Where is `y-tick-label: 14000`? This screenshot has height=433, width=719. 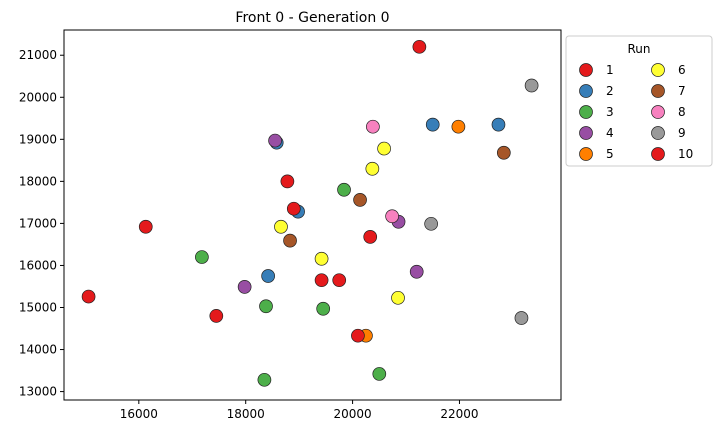 y-tick-label: 14000 is located at coordinates (38, 350).